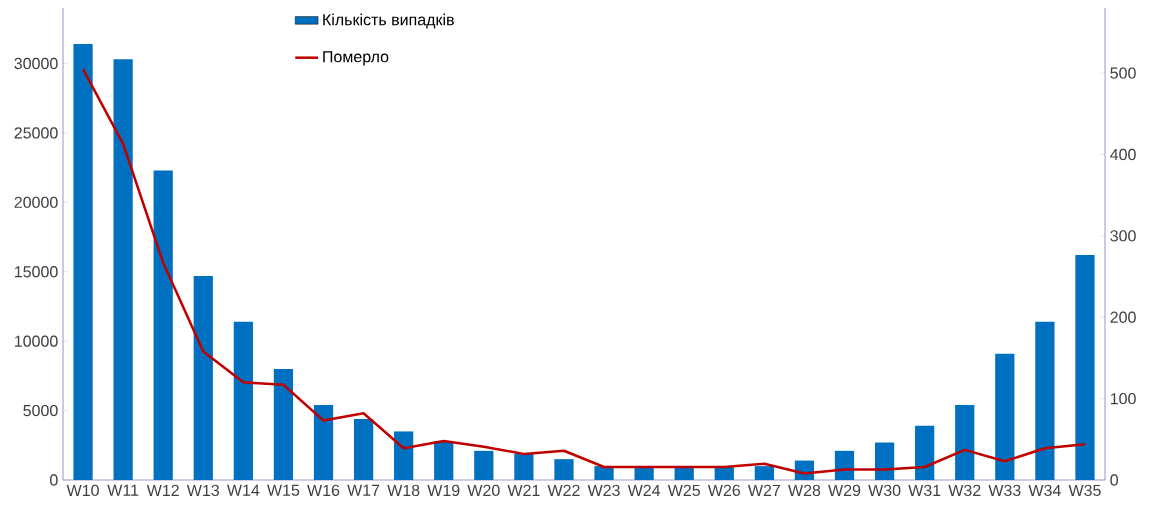  What do you see at coordinates (36, 63) in the screenshot?
I see `y-tick-label: 30000` at bounding box center [36, 63].